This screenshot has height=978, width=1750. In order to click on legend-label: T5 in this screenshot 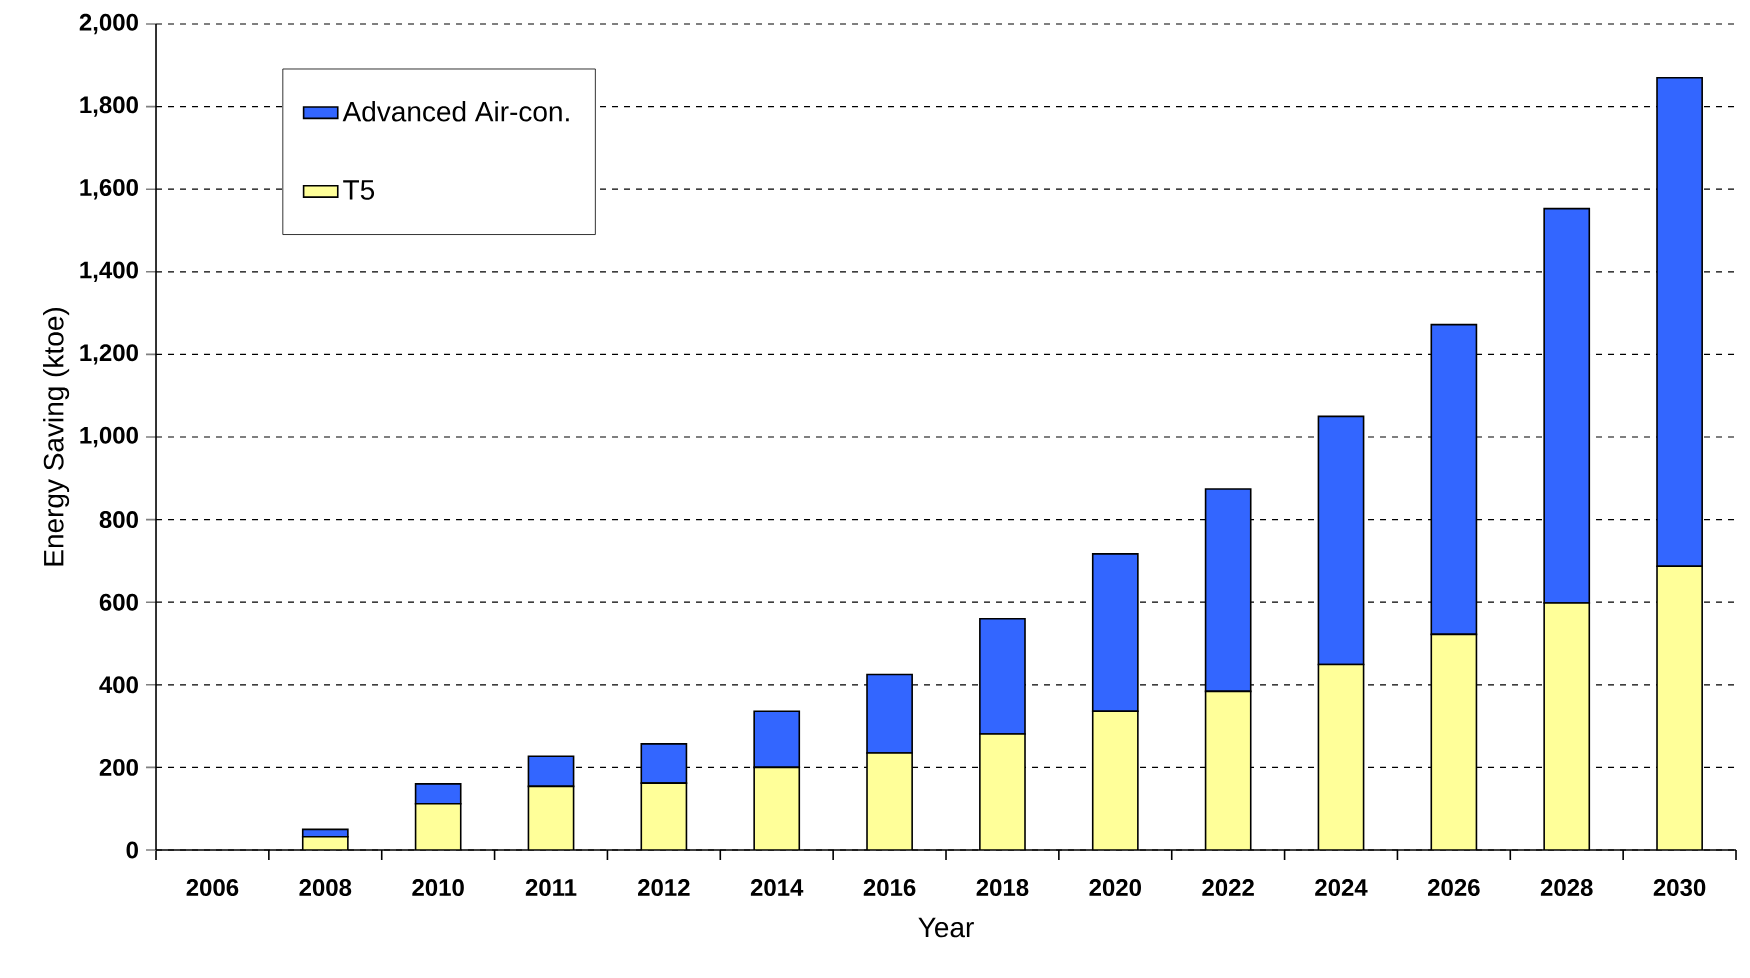, I will do `click(359, 190)`.